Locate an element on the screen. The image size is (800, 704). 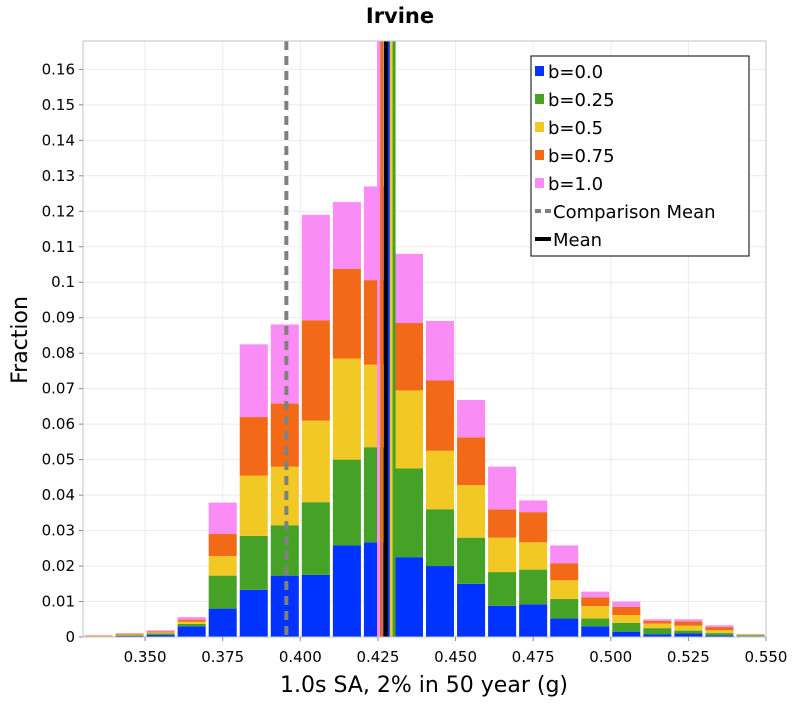
y-tick-label: 0.16 is located at coordinates (58, 69).